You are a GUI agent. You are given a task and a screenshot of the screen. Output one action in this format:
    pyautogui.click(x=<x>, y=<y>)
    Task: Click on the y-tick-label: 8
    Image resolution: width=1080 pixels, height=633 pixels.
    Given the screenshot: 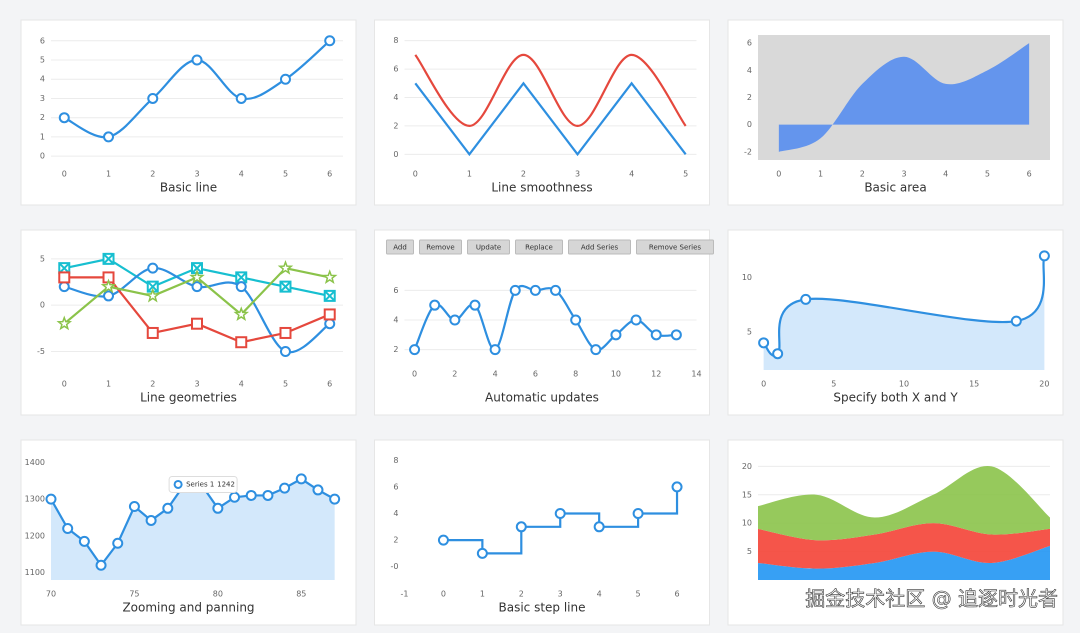 What is the action you would take?
    pyautogui.click(x=395, y=460)
    